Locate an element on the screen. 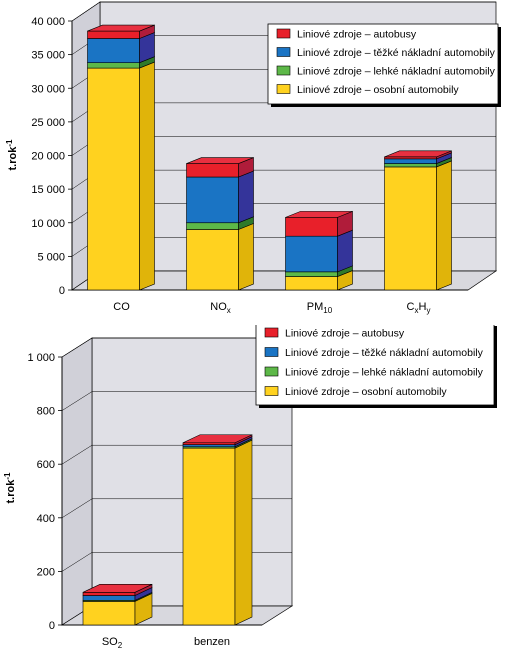  y-tick-label: 25 000 is located at coordinates (48, 123).